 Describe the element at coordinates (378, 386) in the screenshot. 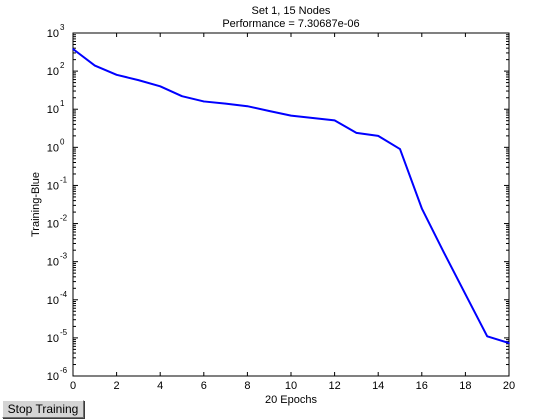

I see `x-tick-label: 14` at that location.